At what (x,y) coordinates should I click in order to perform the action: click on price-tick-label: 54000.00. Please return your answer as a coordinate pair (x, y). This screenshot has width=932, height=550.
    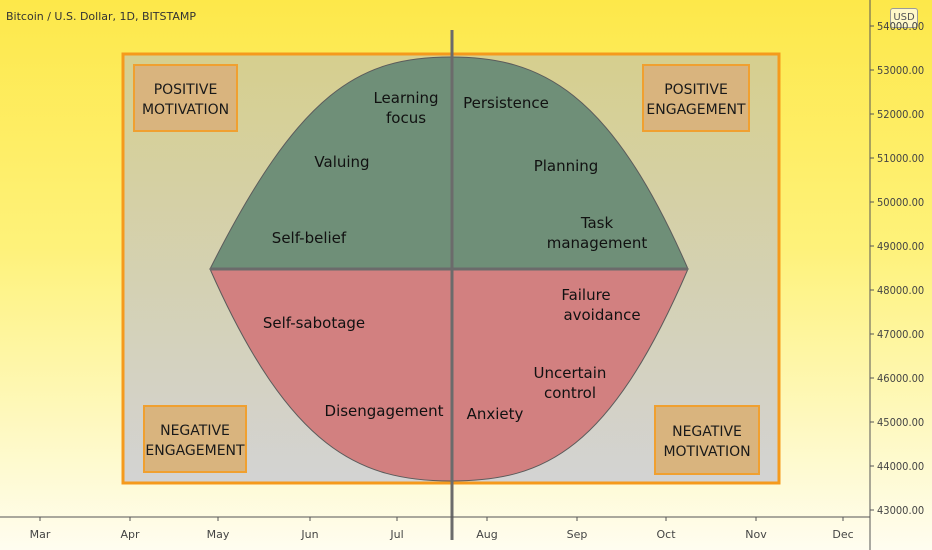
    Looking at the image, I should click on (900, 26).